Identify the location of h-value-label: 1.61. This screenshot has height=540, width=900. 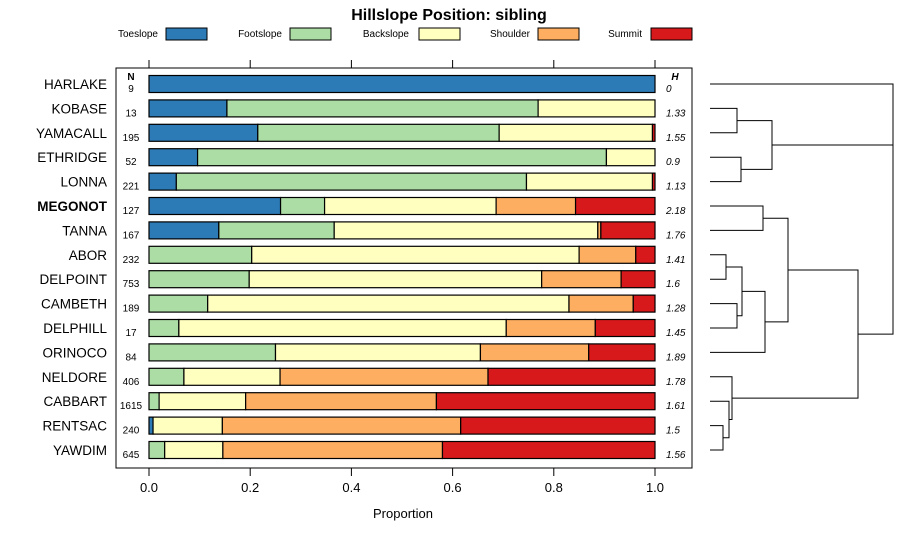
(675, 406).